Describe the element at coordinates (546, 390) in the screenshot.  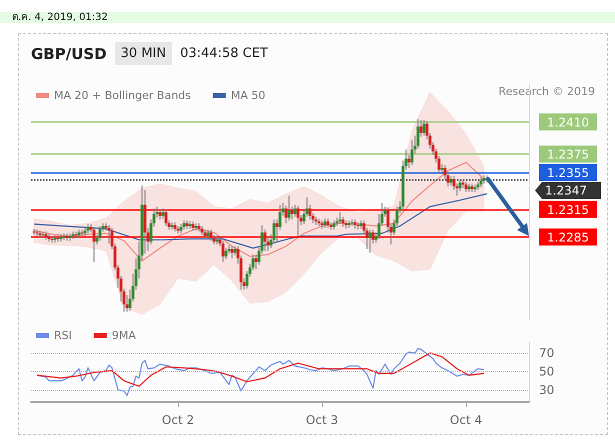
I see `y-tick-label: 30` at that location.